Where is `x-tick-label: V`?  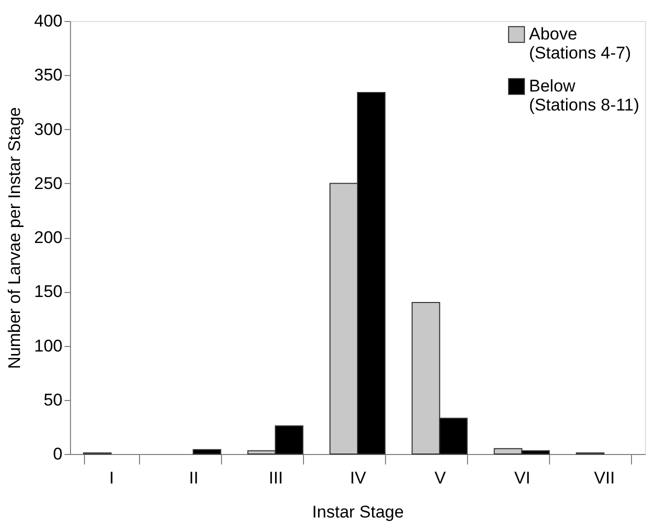 x-tick-label: V is located at coordinates (440, 478).